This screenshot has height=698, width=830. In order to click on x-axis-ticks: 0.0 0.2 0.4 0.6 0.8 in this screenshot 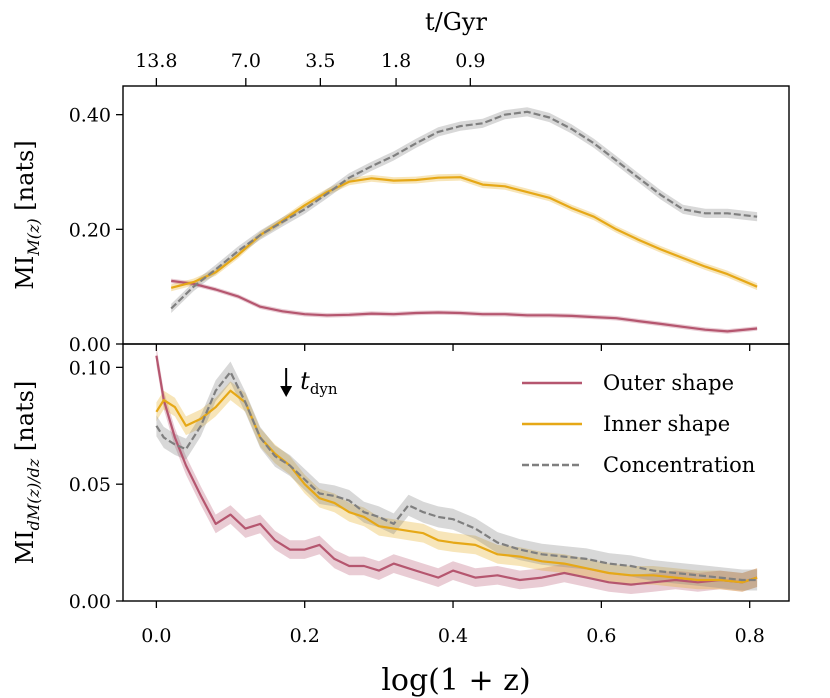, I will do `click(453, 636)`.